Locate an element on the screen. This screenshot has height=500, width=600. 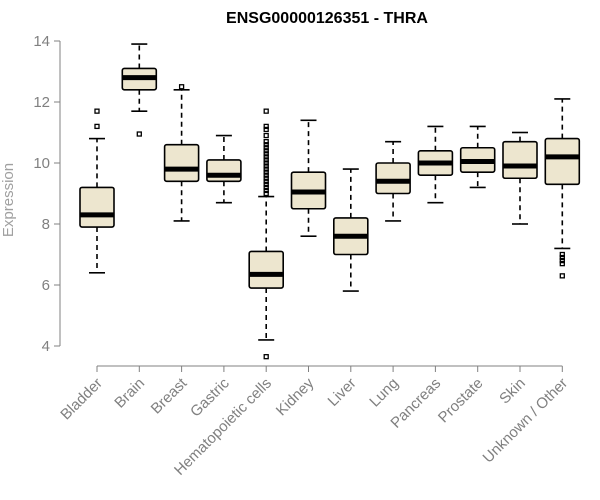
y-tick-label: 14 is located at coordinates (41, 41).